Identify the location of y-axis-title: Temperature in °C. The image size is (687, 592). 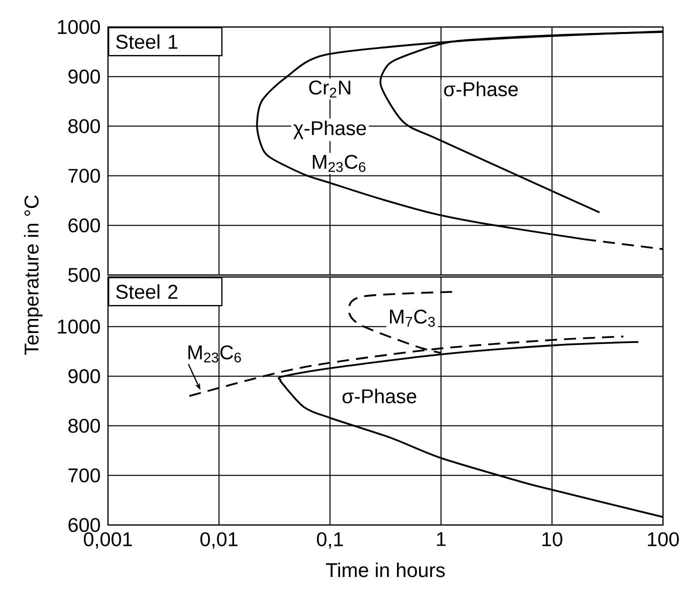
(33, 275).